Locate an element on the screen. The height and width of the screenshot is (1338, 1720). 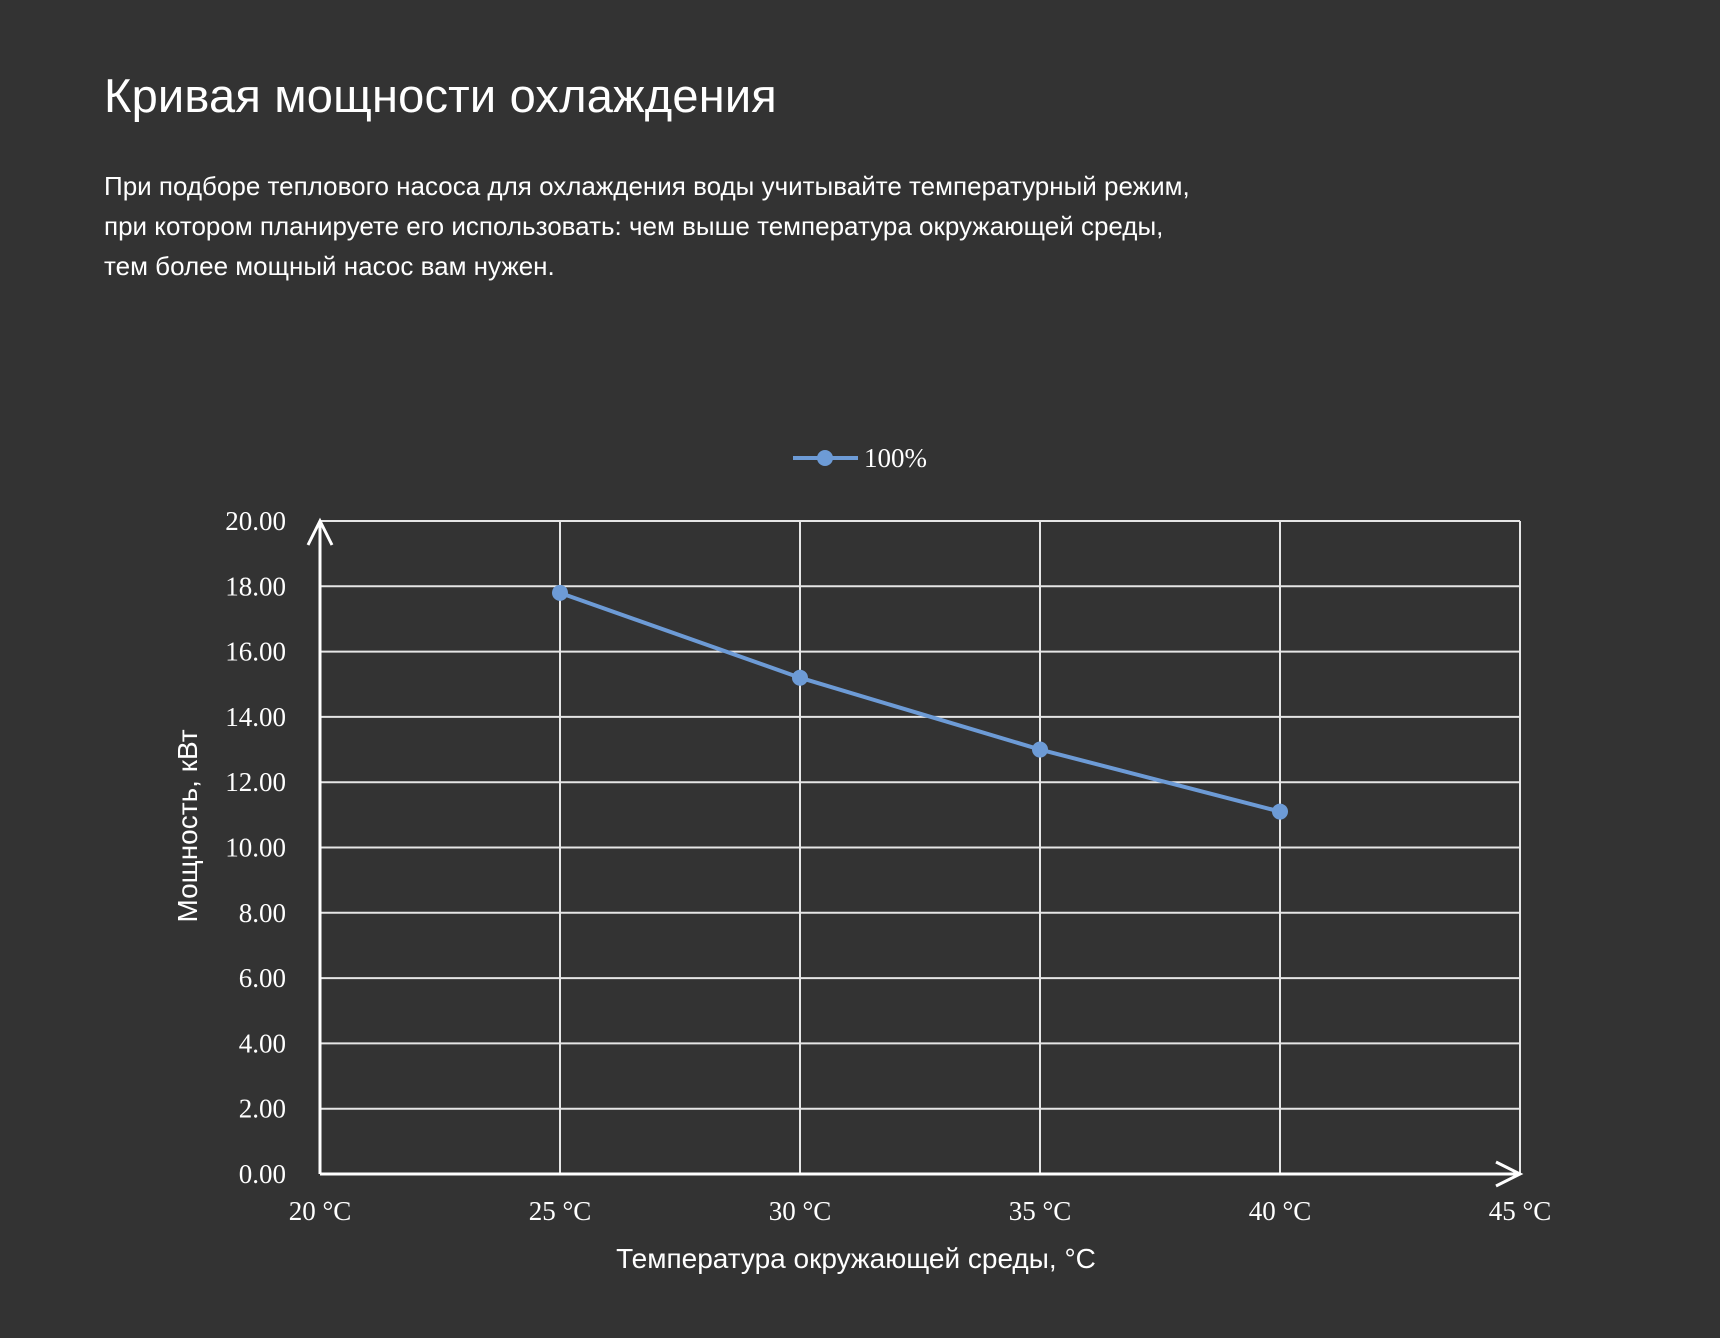
x-axis-arrow is located at coordinates (1509, 1174).